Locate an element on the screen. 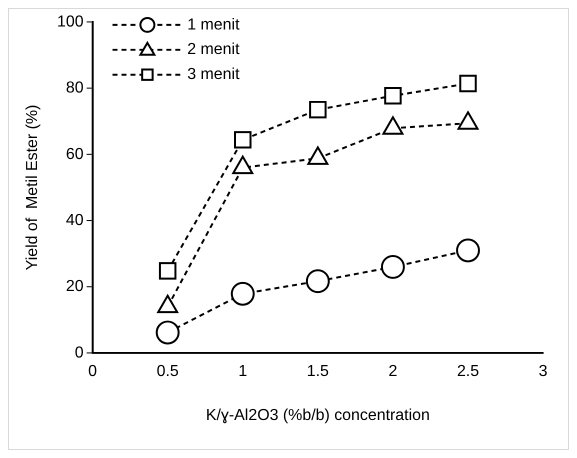  y-tick-label: 60 is located at coordinates (75, 154).